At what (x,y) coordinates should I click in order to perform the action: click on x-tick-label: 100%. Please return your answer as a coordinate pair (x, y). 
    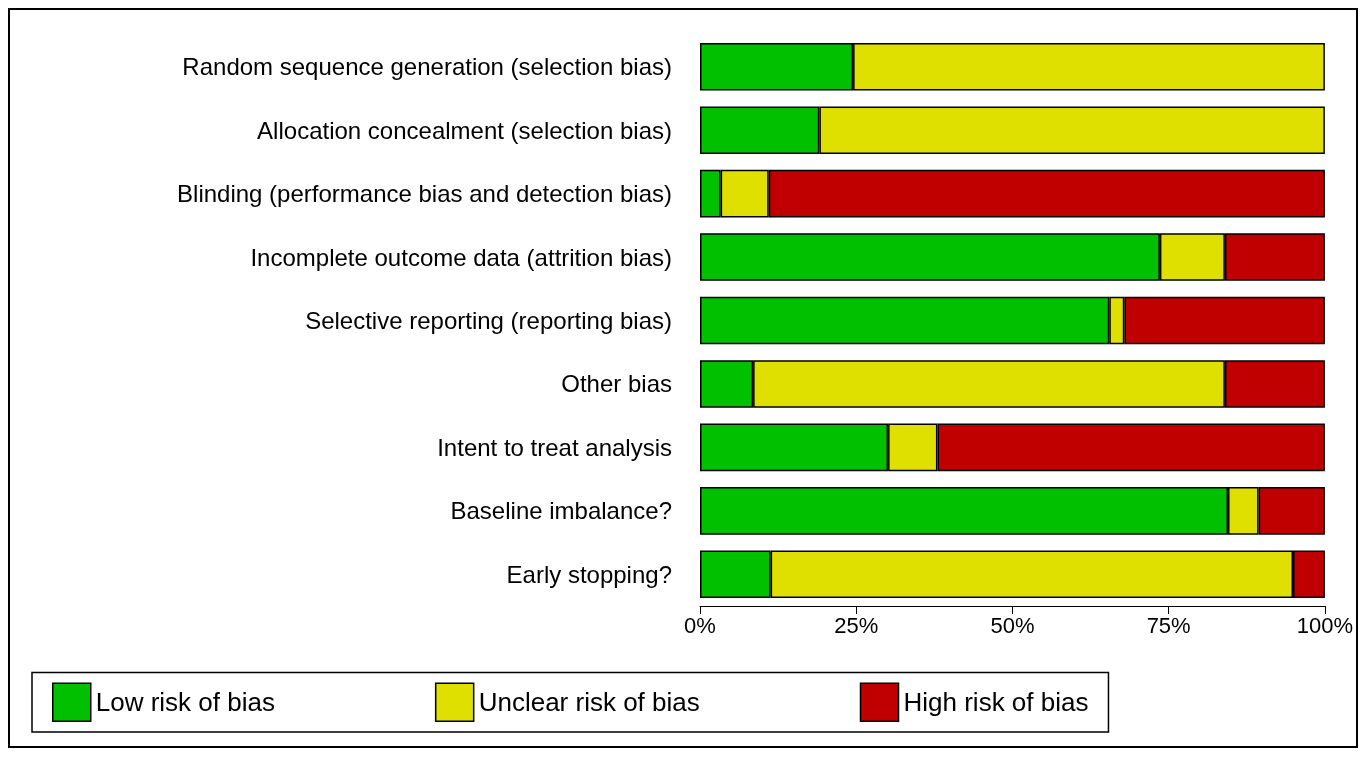
    Looking at the image, I should click on (1325, 625).